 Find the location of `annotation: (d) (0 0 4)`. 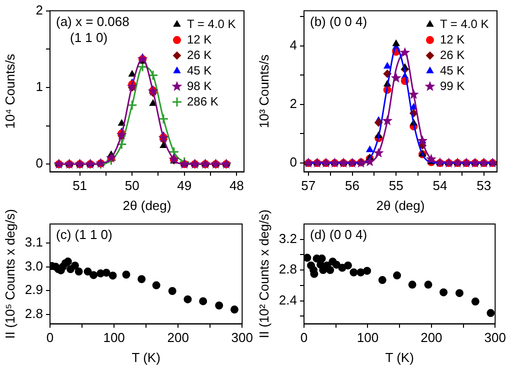

annotation: (d) (0 0 4) is located at coordinates (339, 234).